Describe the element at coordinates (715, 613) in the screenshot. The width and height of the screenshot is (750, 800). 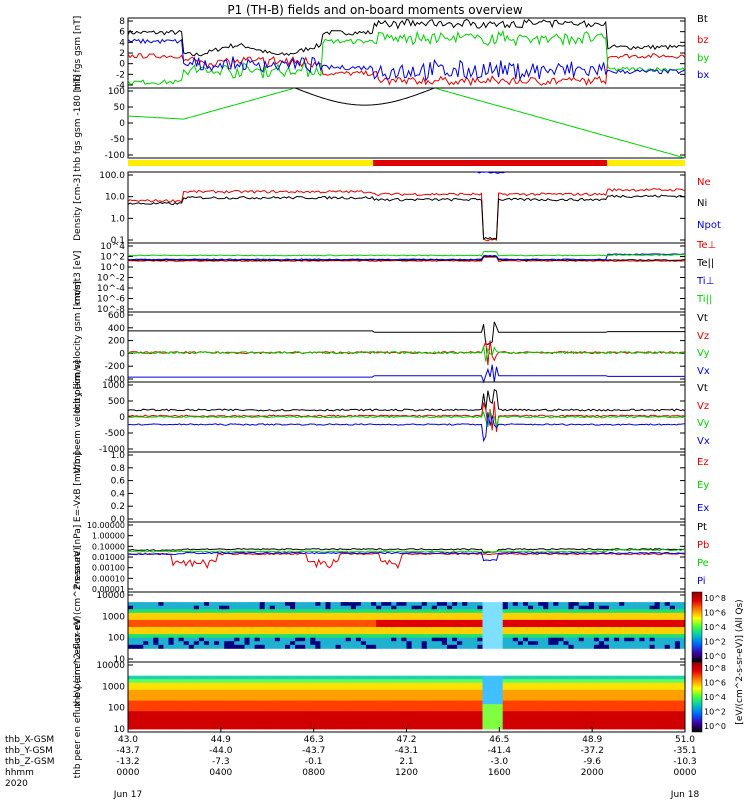
I see `colorbar-tick: 10^6` at that location.